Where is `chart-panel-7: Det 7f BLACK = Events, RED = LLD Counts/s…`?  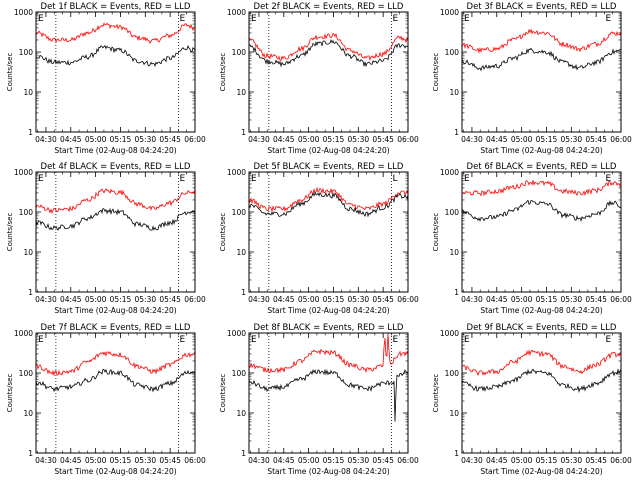
chart-panel-7: Det 7f BLACK = Events, RED = LLD Counts/s… is located at coordinates (106, 399).